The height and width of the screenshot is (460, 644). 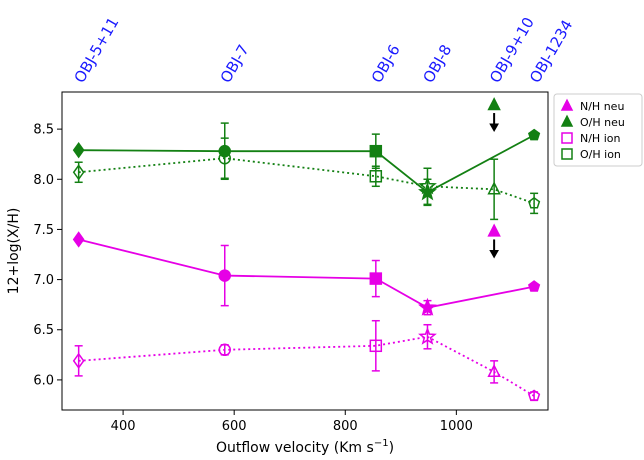 I want to click on object-label: OBJ-7, so click(x=235, y=64).